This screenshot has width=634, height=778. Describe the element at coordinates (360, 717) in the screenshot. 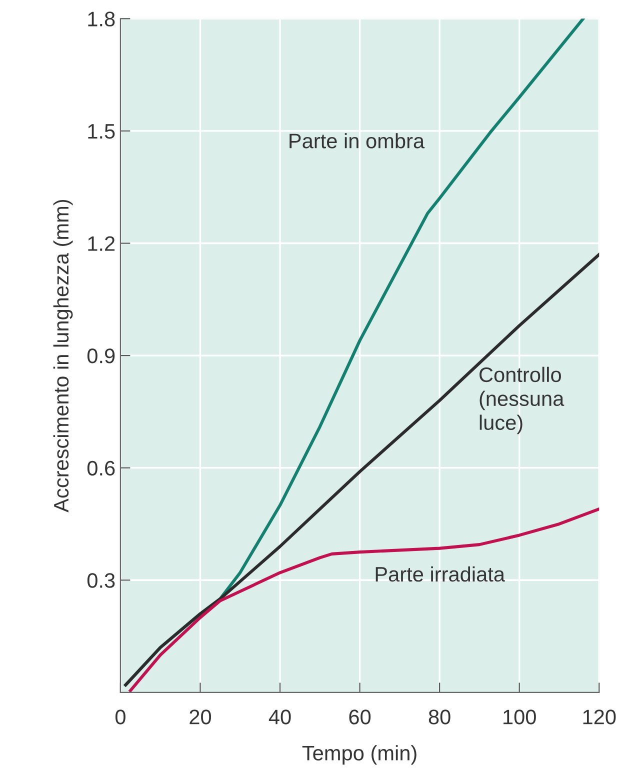

I see `x-tick-label: 60` at that location.